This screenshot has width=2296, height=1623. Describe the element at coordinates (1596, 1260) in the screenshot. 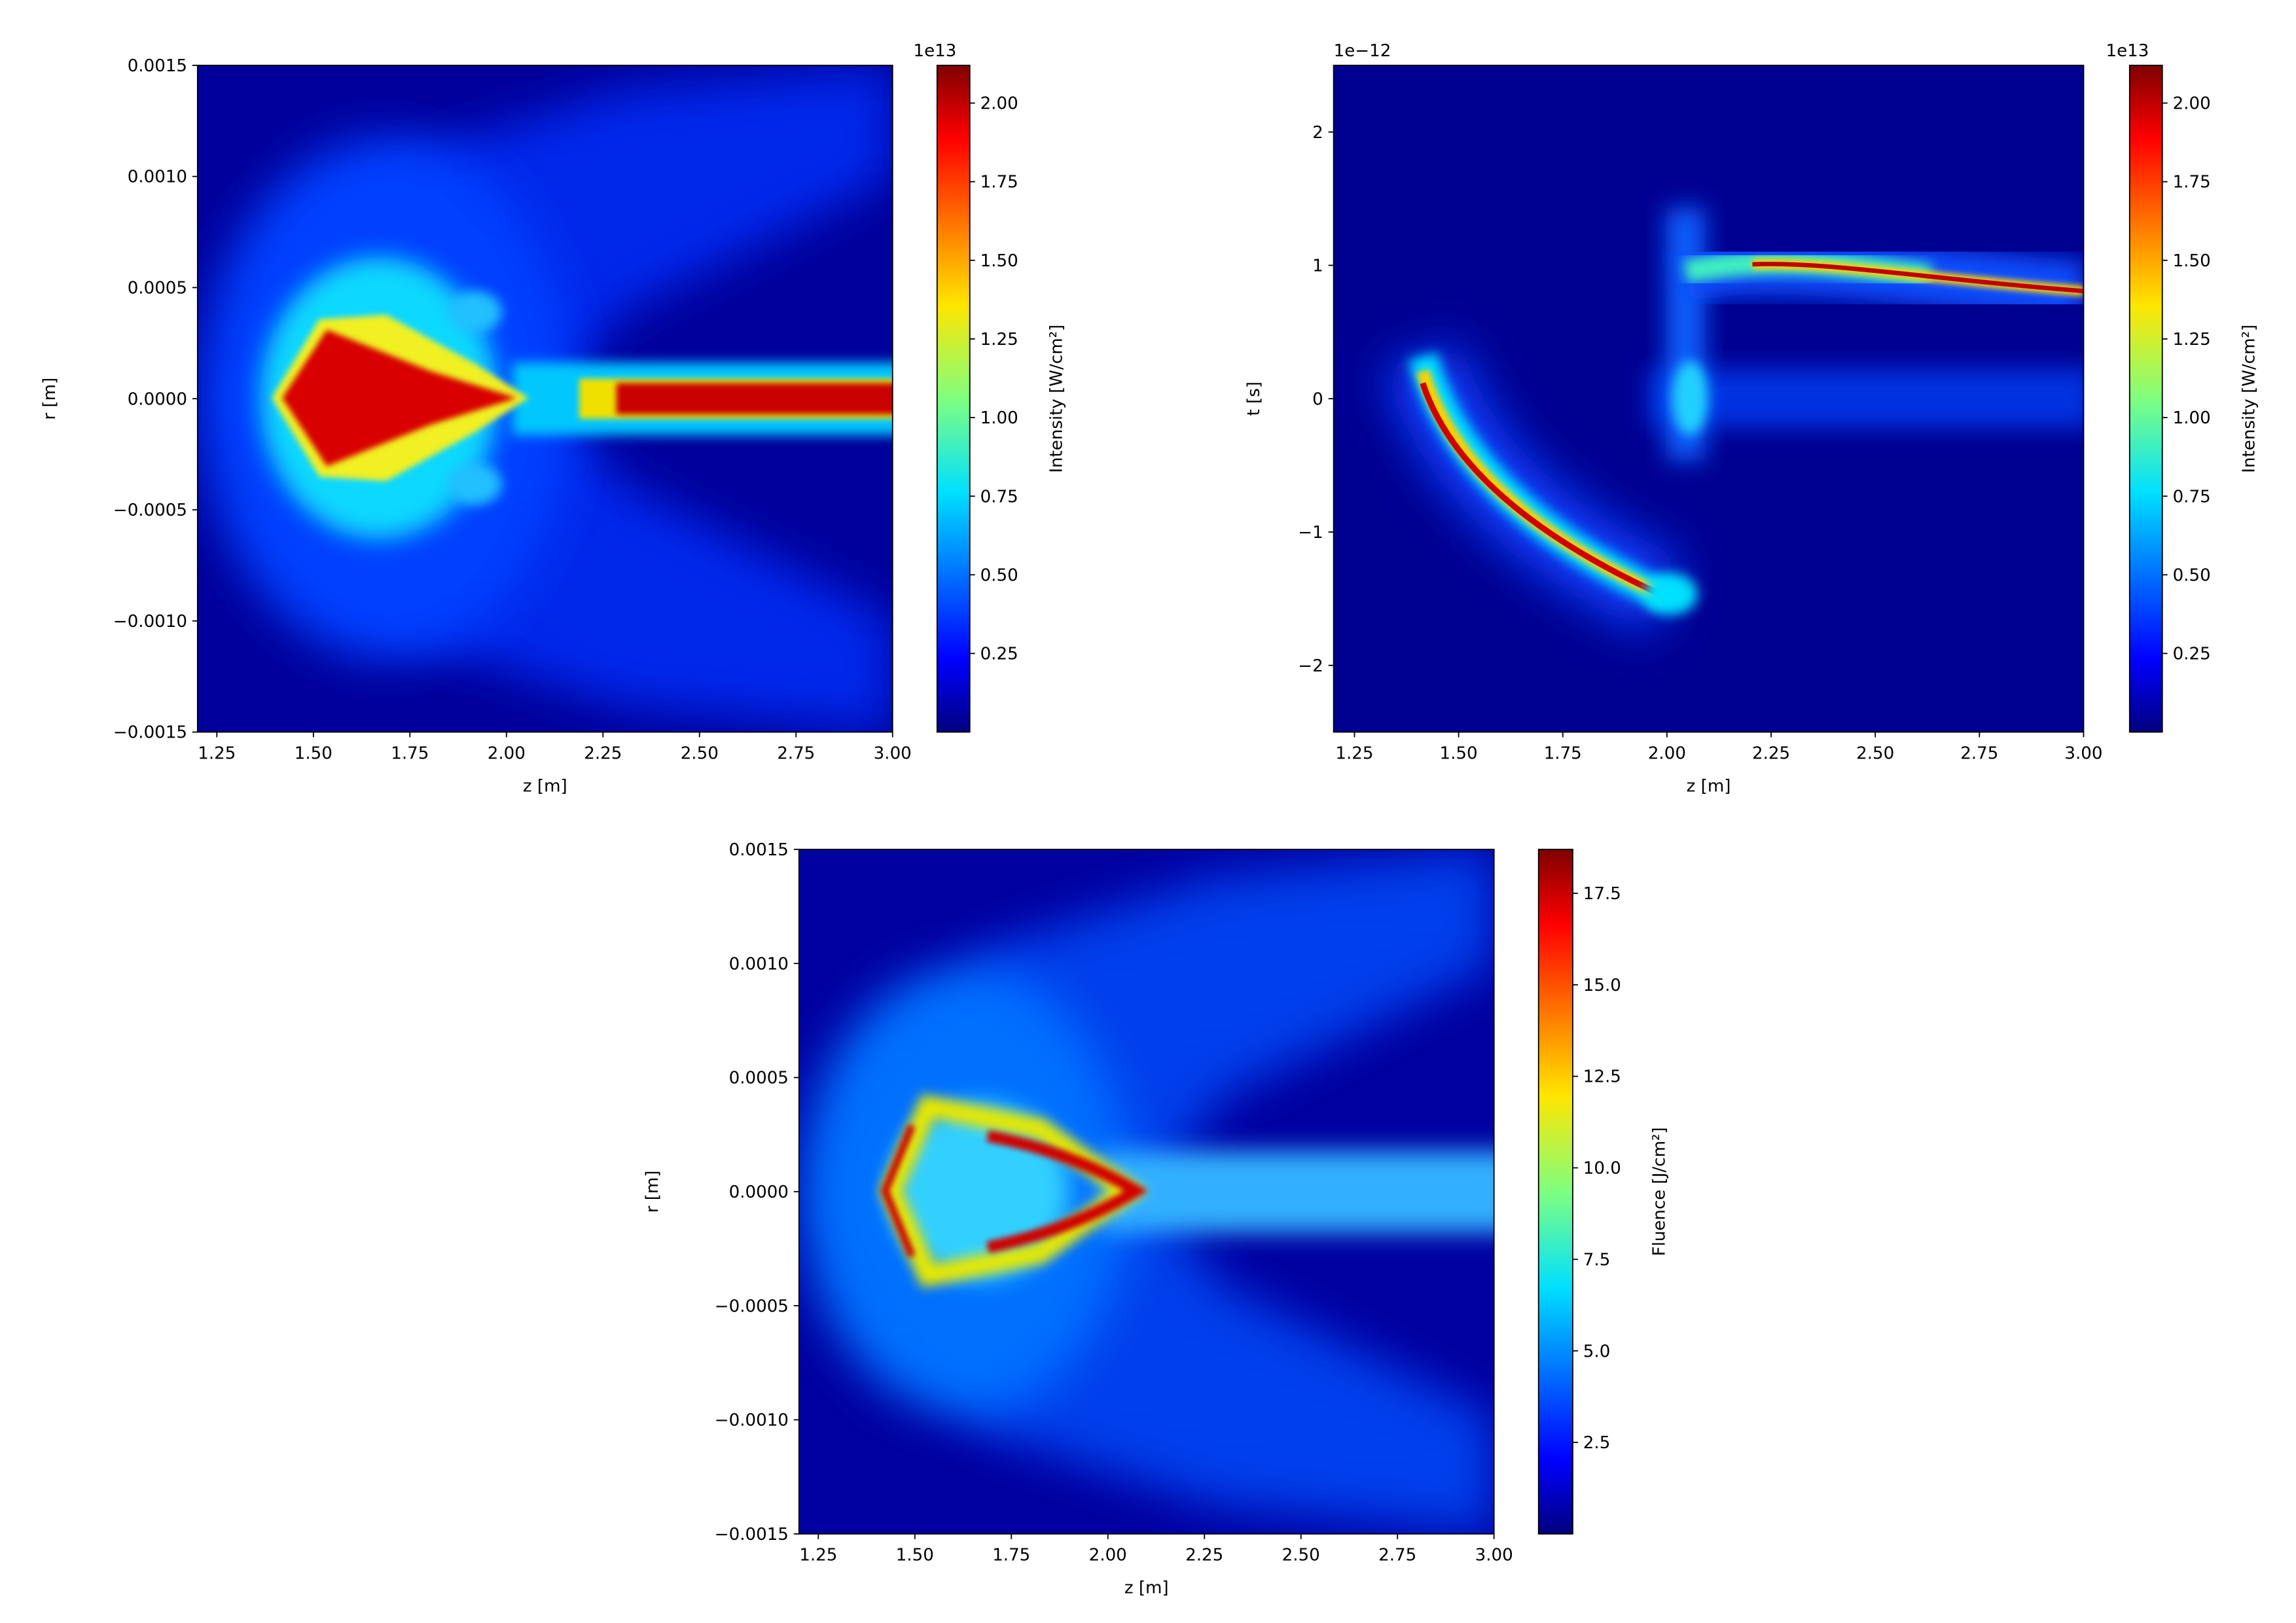

I see `colorbar-tick-label: 7.5` at that location.